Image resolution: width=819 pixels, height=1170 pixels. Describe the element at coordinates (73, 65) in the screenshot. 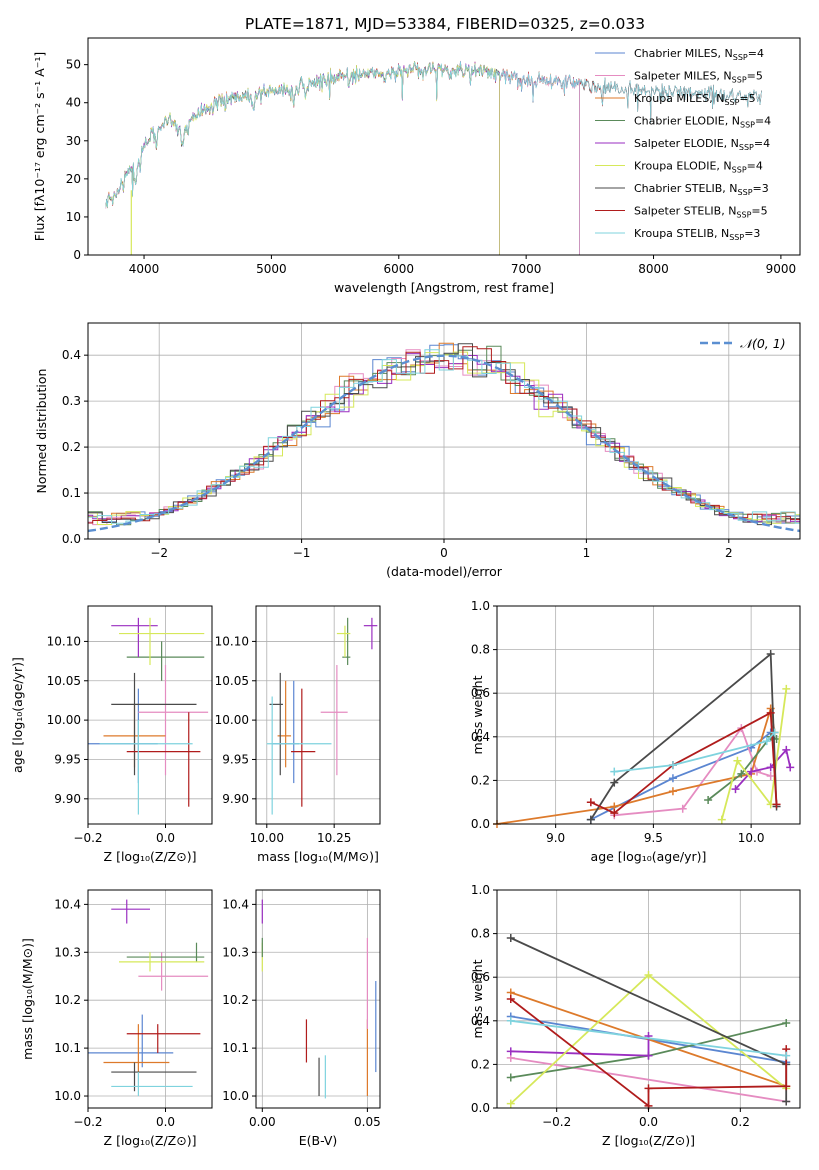

I see `y-tick-label: 50` at that location.